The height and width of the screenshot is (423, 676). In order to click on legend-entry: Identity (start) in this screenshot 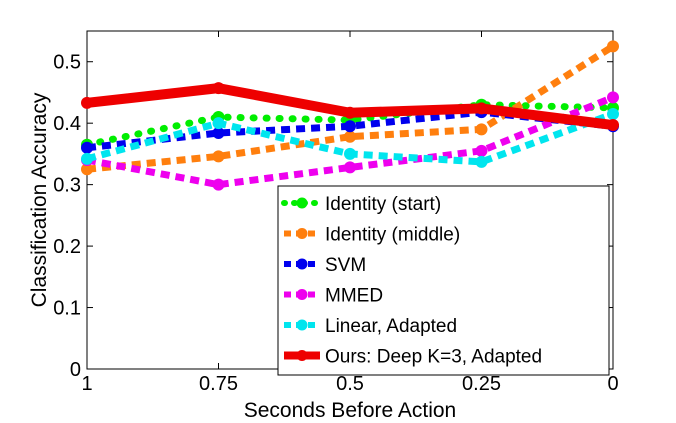, I will do `click(361, 204)`.